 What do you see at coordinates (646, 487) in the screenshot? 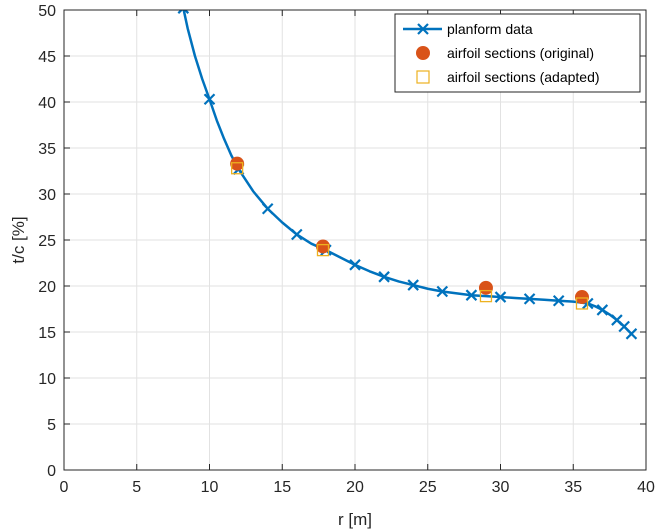
I see `x-tick-label: 40` at bounding box center [646, 487].